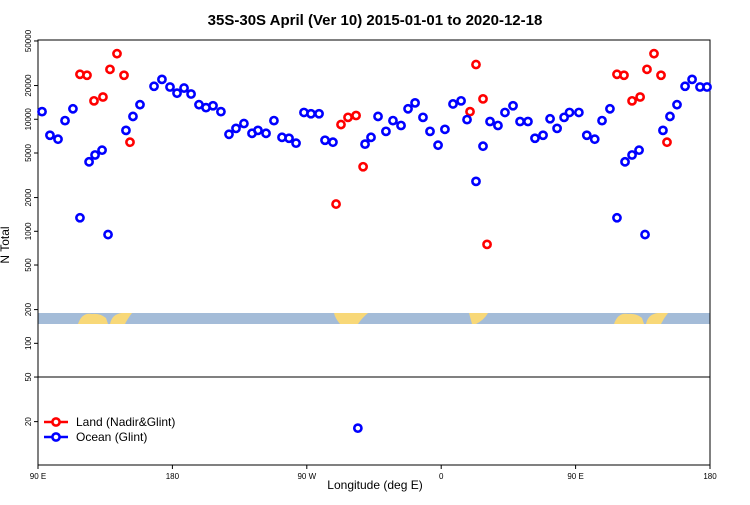 The image size is (750, 505). What do you see at coordinates (374, 485) in the screenshot?
I see `x-axis-label: Longitude (deg E)` at bounding box center [374, 485].